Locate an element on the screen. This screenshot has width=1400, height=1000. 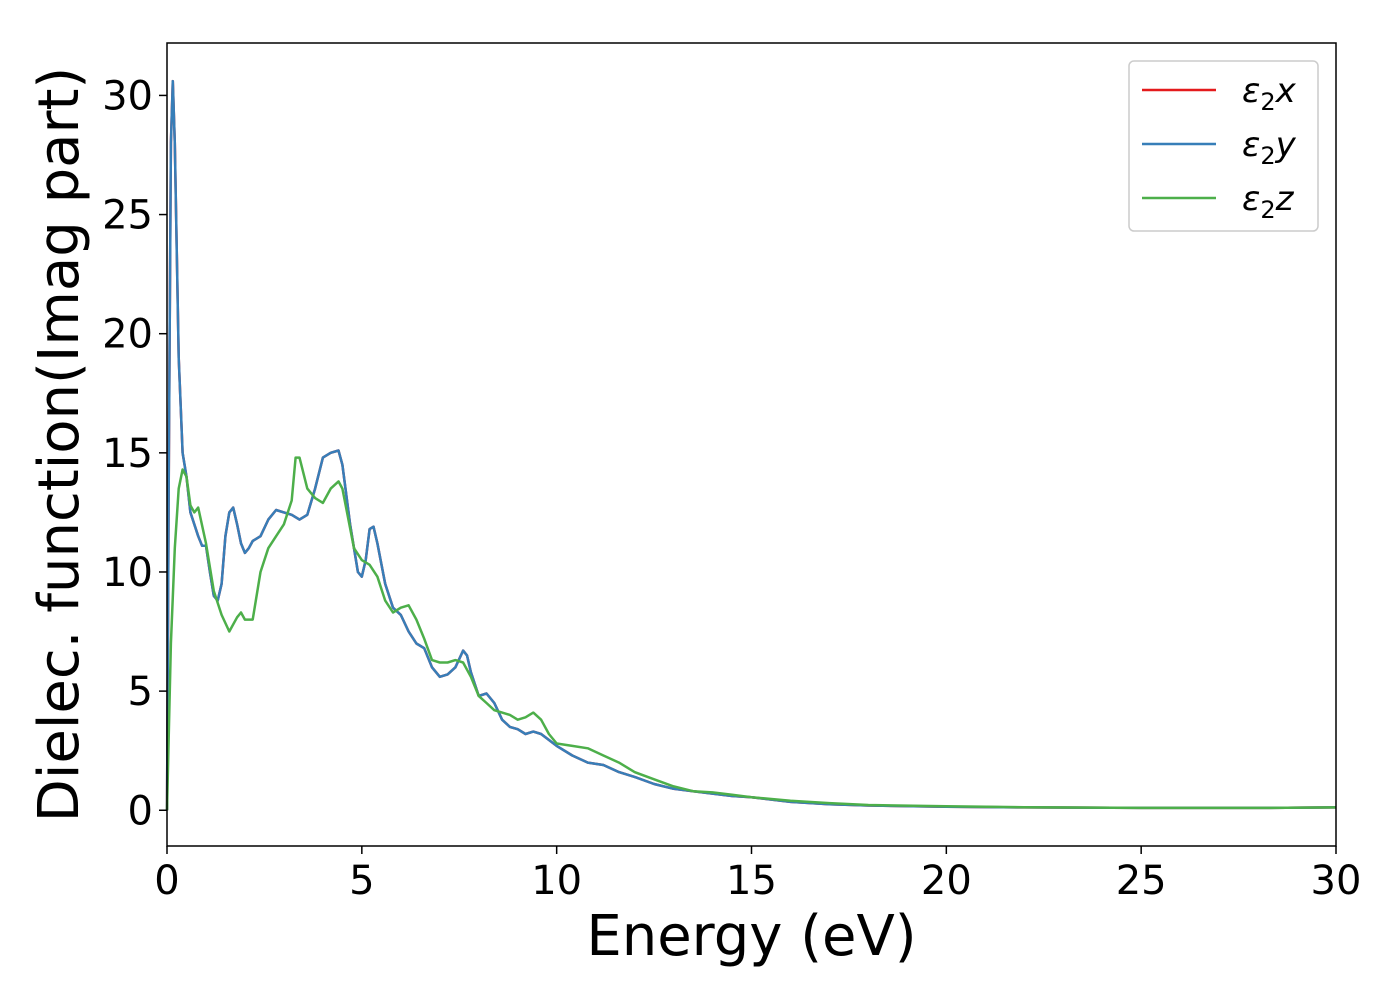
y-axis-ticks: 0 5 10 15 20 25 30 is located at coordinates (134, 453).